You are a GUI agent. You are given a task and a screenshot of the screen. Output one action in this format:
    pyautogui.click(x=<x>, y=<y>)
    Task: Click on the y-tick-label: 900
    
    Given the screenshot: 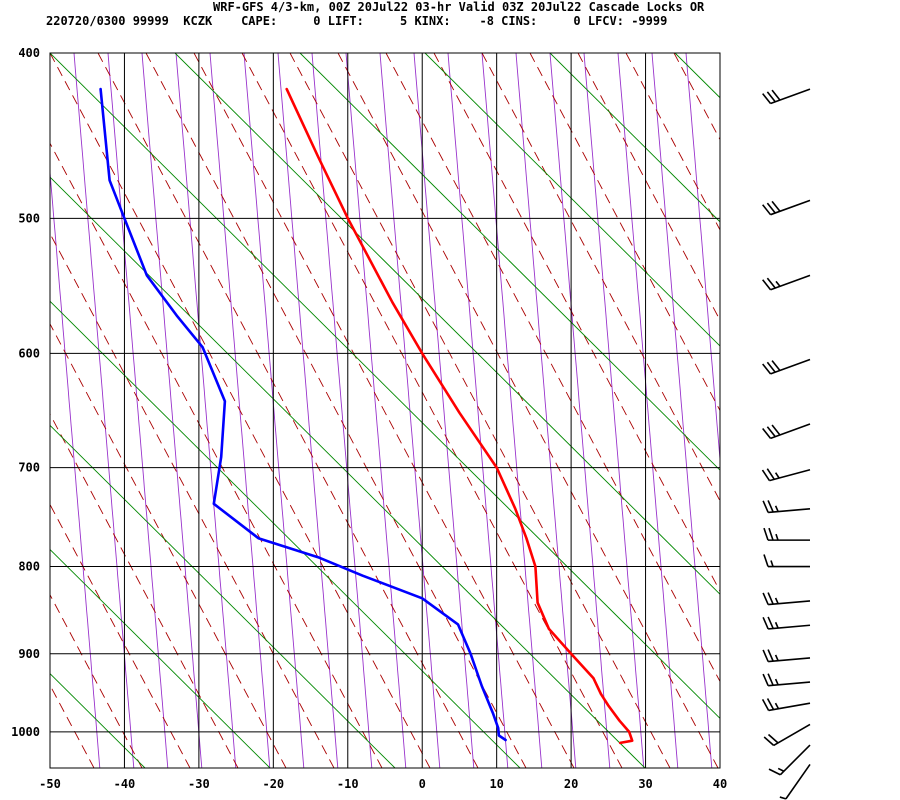 What is the action you would take?
    pyautogui.click(x=29, y=654)
    